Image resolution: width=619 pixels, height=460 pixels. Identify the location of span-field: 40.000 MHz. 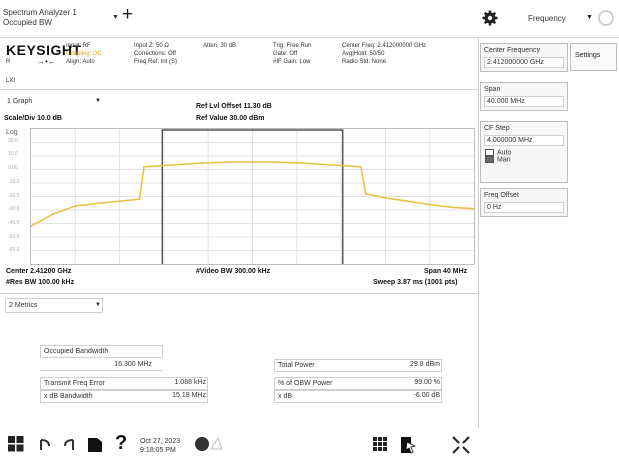
(524, 101).